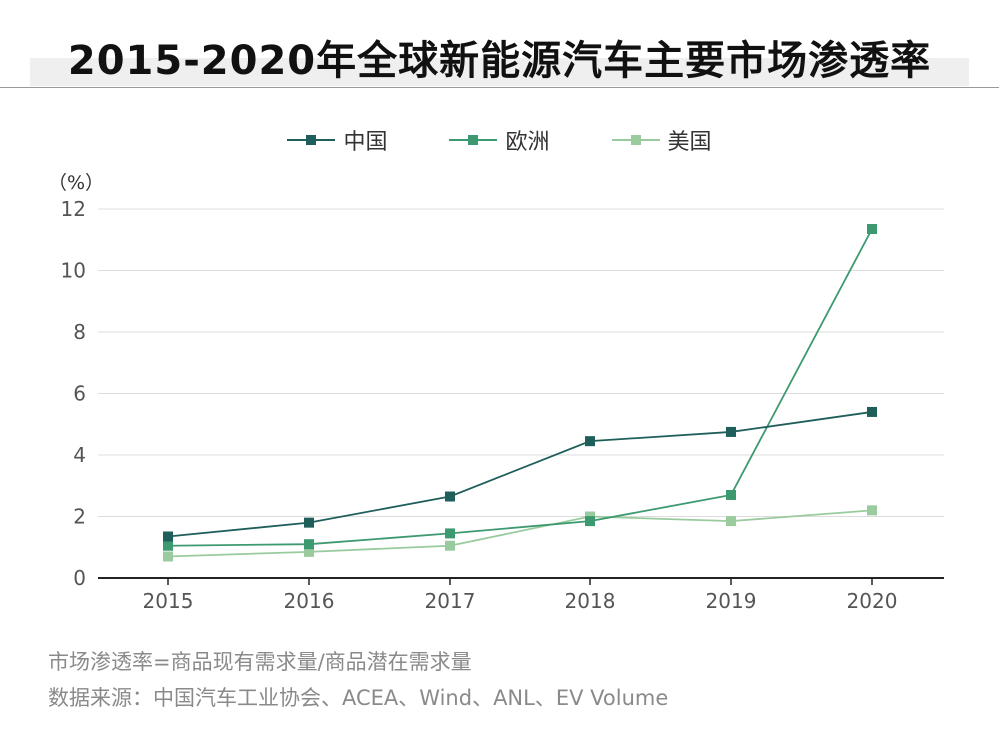 Image resolution: width=999 pixels, height=729 pixels. I want to click on point-s0-2017, so click(450, 496).